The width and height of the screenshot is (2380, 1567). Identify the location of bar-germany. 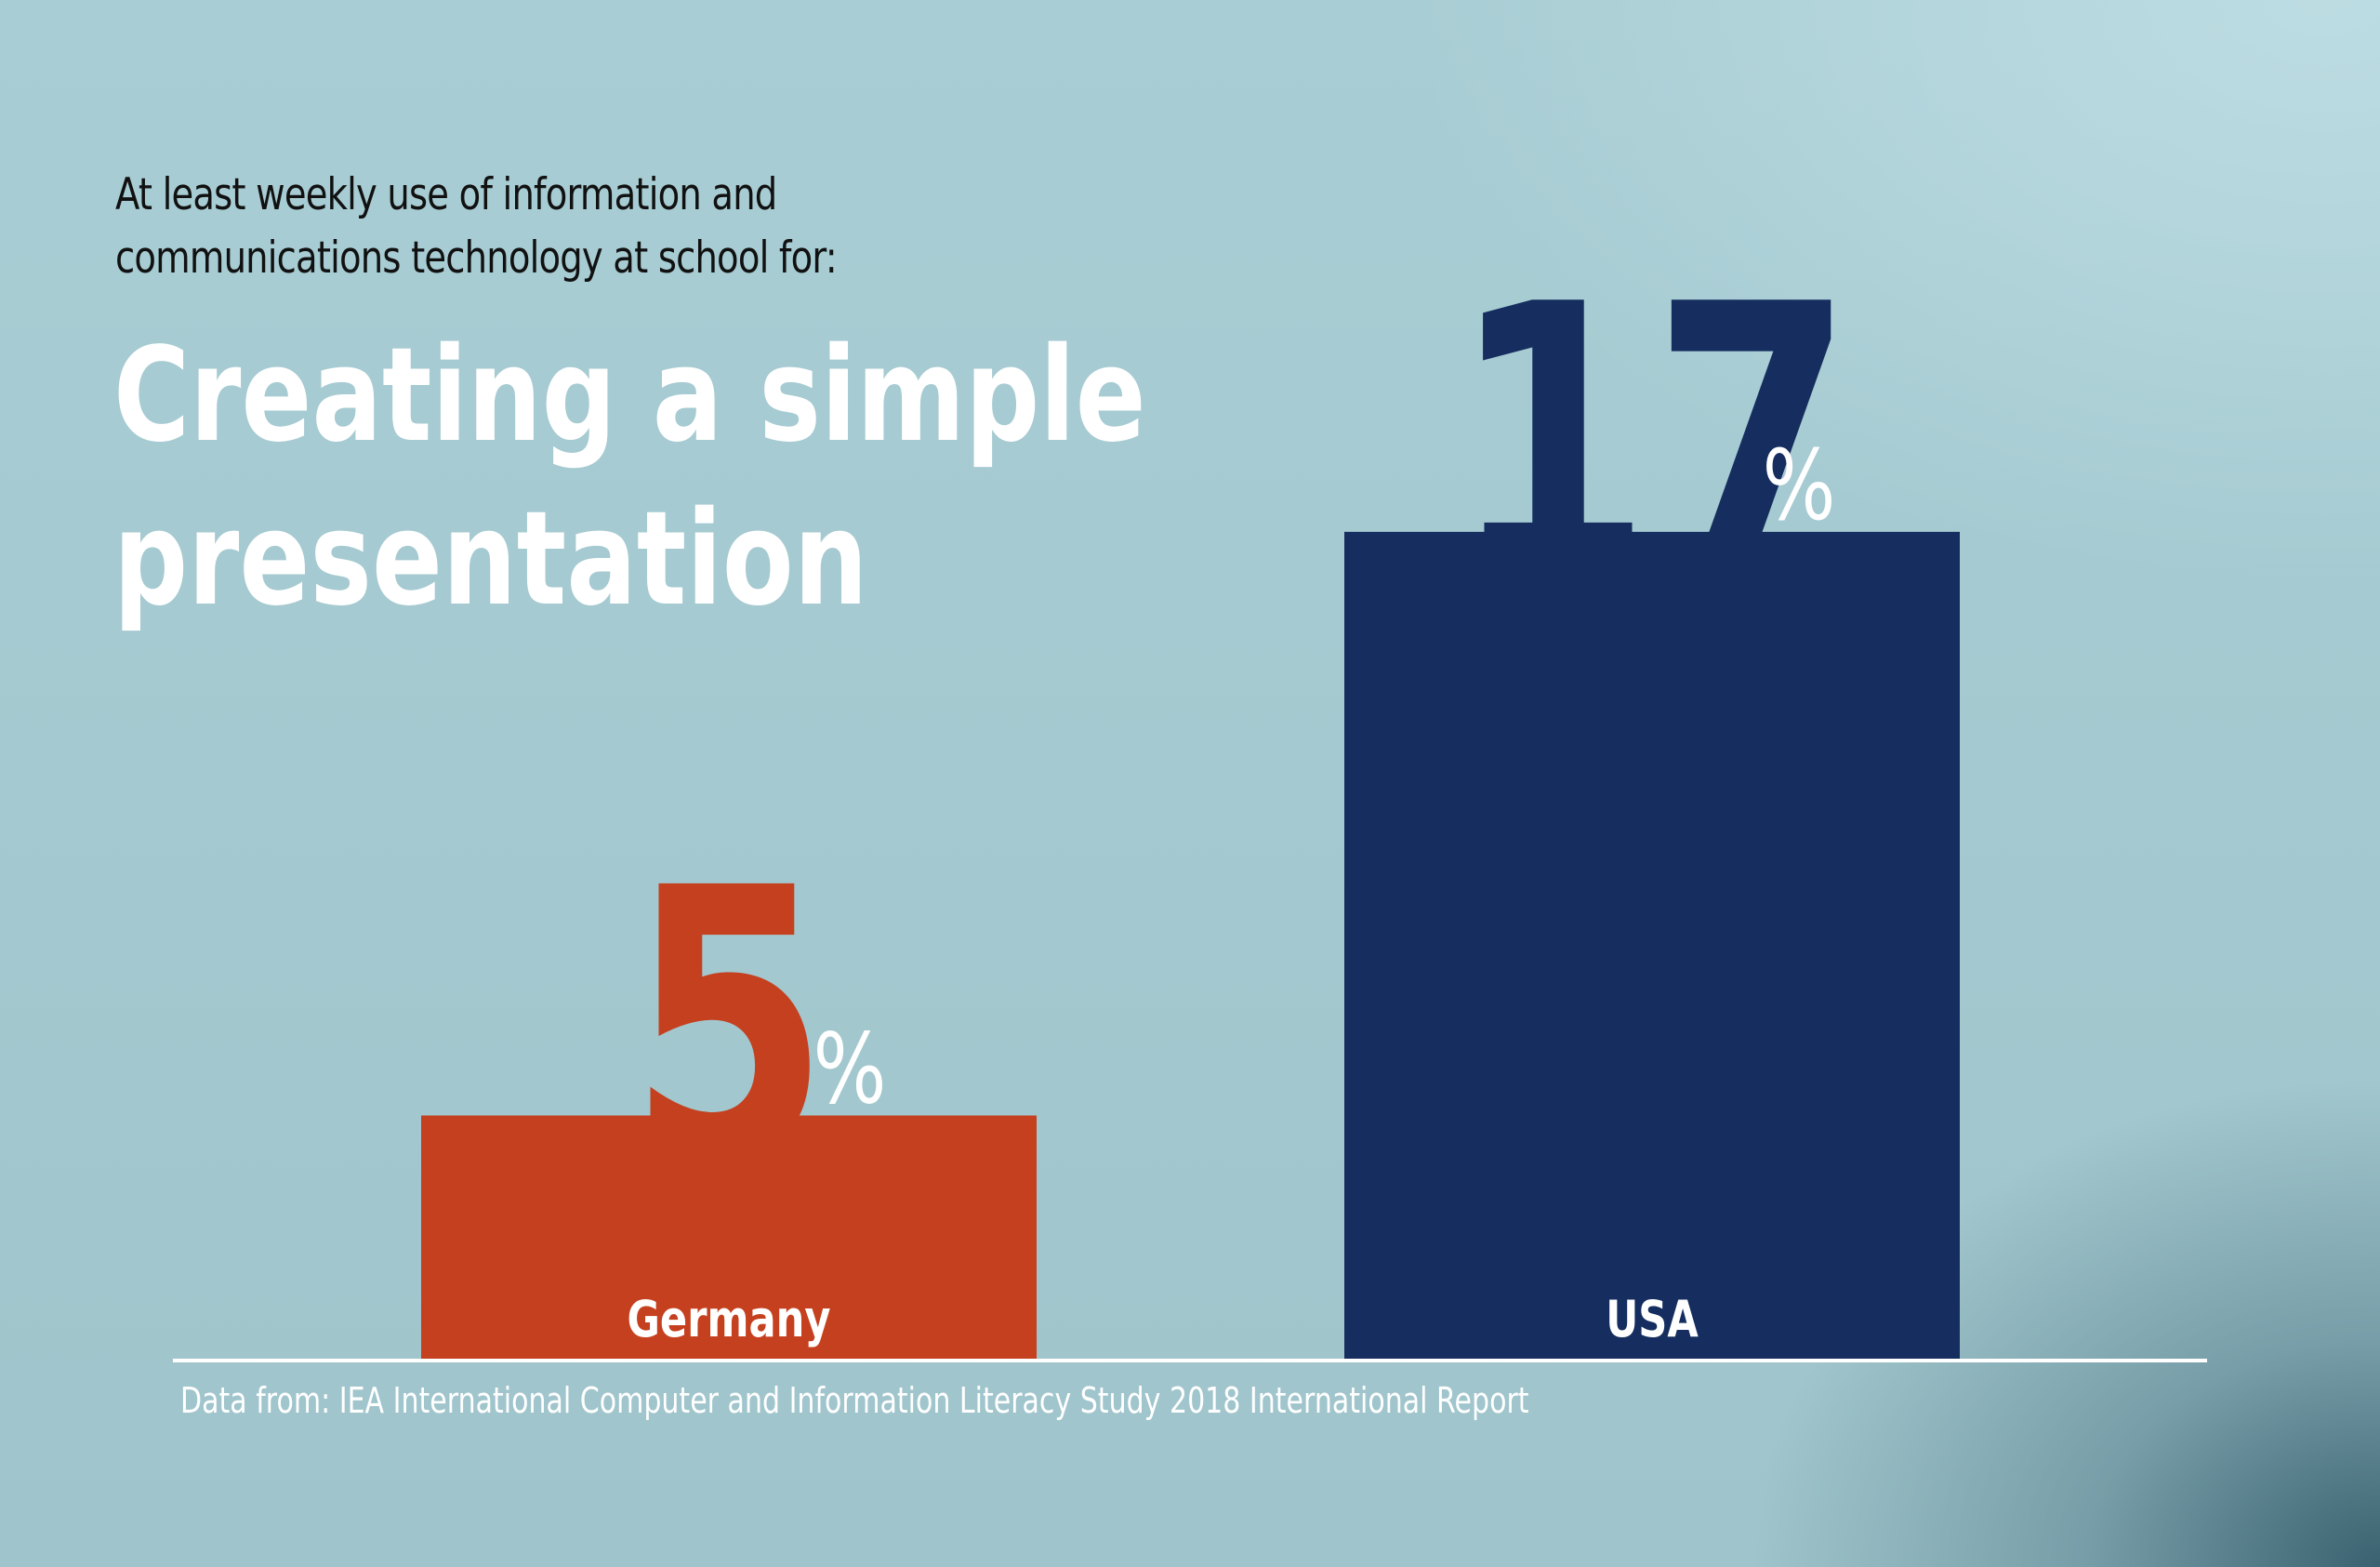
(729, 1237).